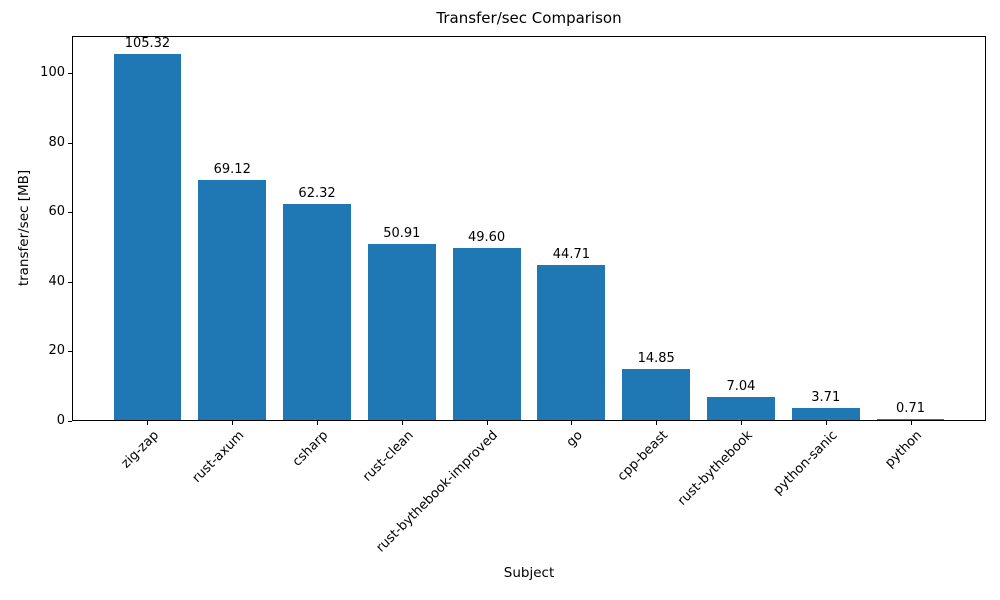 The height and width of the screenshot is (600, 1000). I want to click on x-tick-label: cpp-beast, so click(642, 456).